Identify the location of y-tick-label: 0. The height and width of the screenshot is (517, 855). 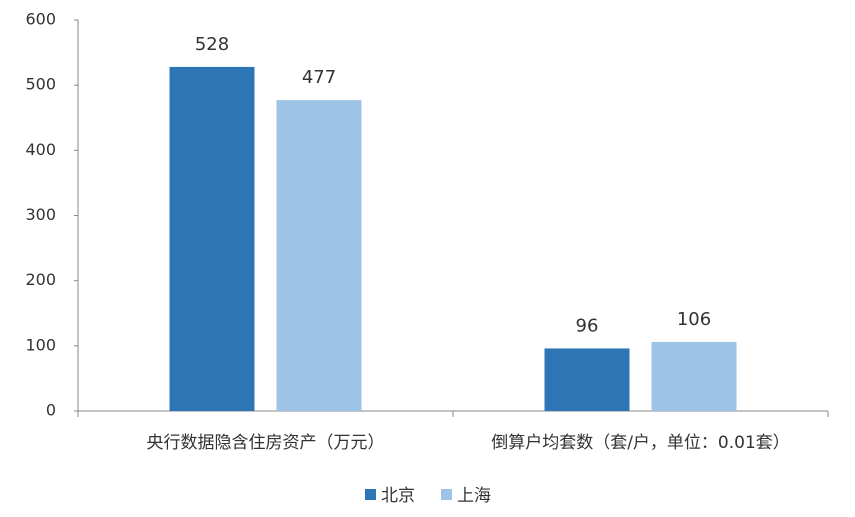
(51, 410).